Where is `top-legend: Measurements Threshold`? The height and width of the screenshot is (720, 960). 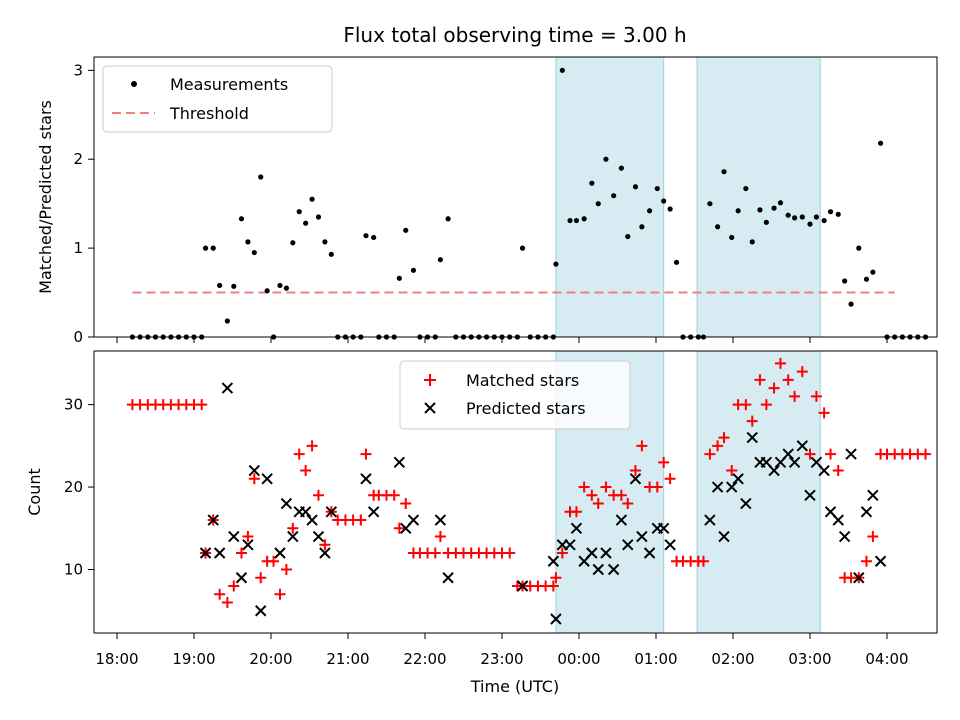
top-legend: Measurements Threshold is located at coordinates (217, 99).